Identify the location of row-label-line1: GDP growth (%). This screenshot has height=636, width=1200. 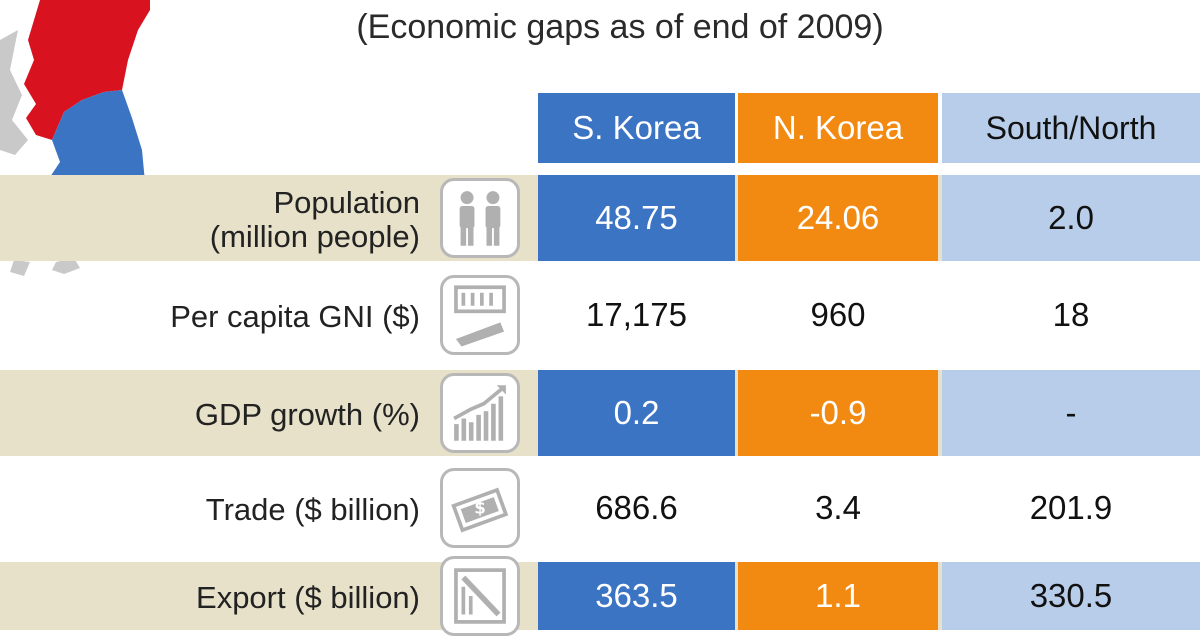
(307, 414).